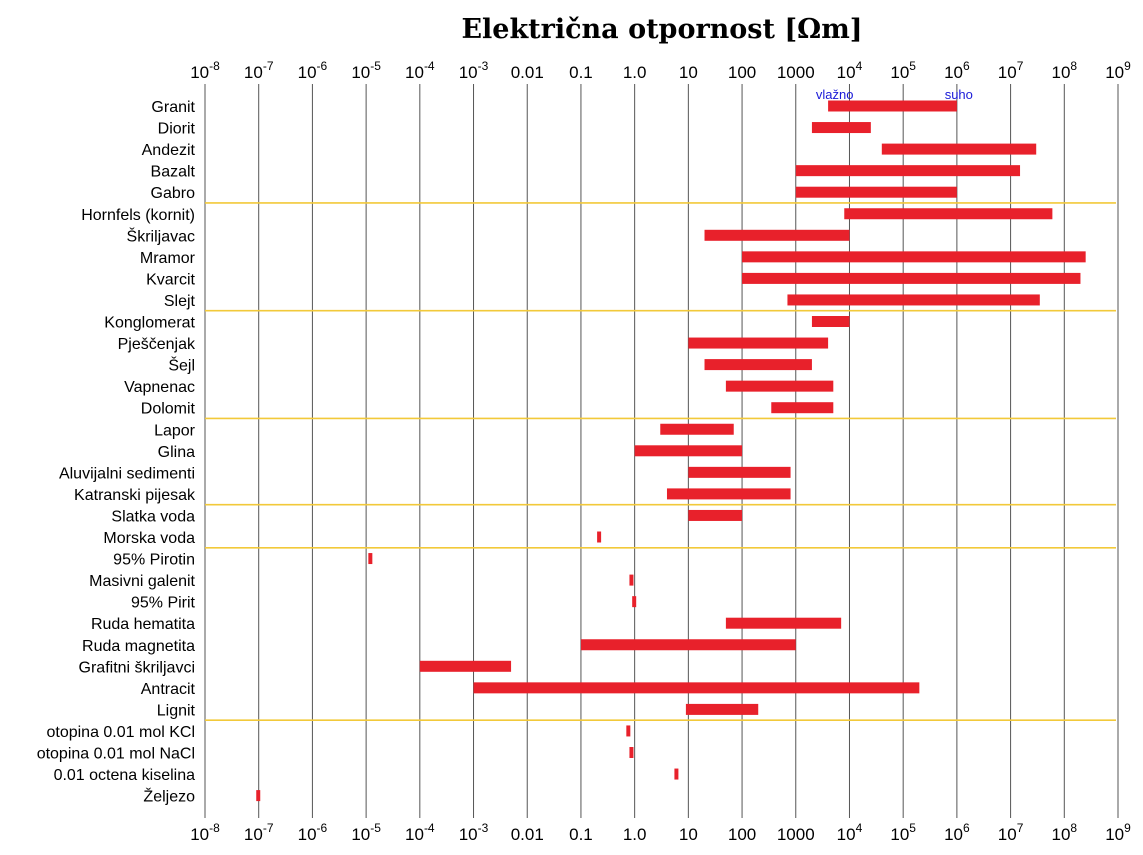  I want to click on row-label: Kvarcit, so click(170, 279).